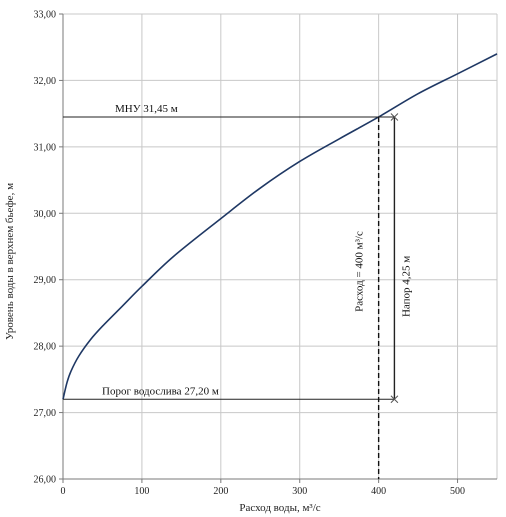  I want to click on discharge-label: Расход = 400 м³/с, so click(360, 271).